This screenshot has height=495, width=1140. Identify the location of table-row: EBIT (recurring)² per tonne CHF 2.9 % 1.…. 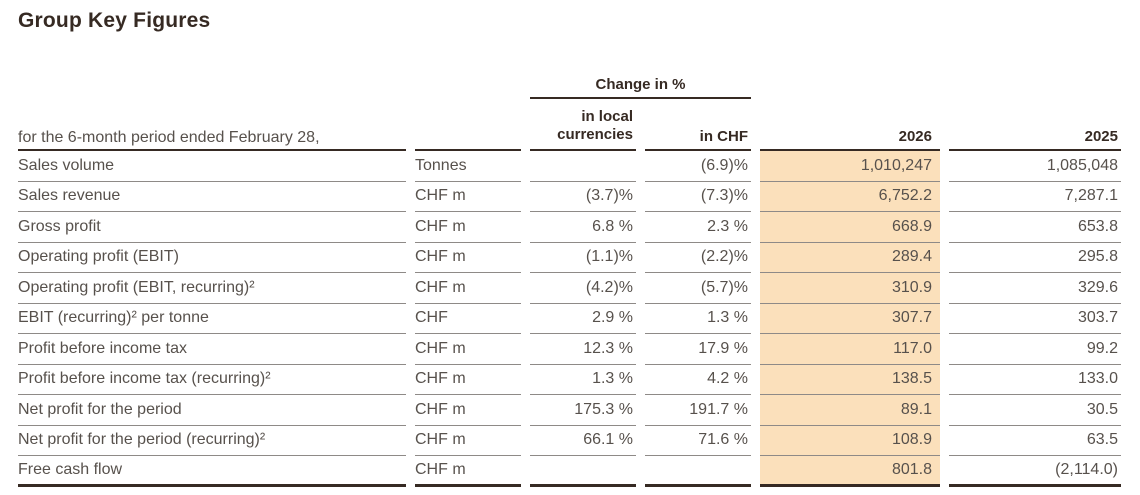
(569, 318).